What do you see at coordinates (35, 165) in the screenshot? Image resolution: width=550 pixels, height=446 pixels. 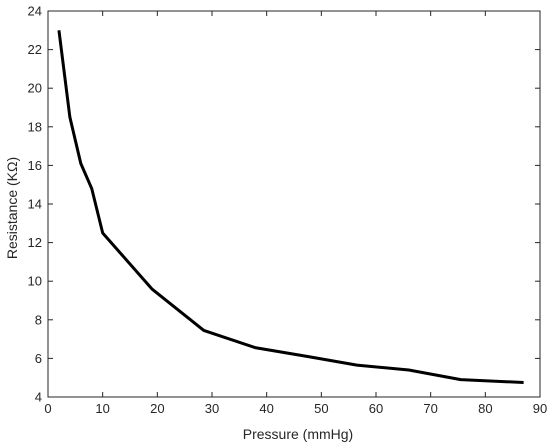 I see `y-tick-label: 16` at bounding box center [35, 165].